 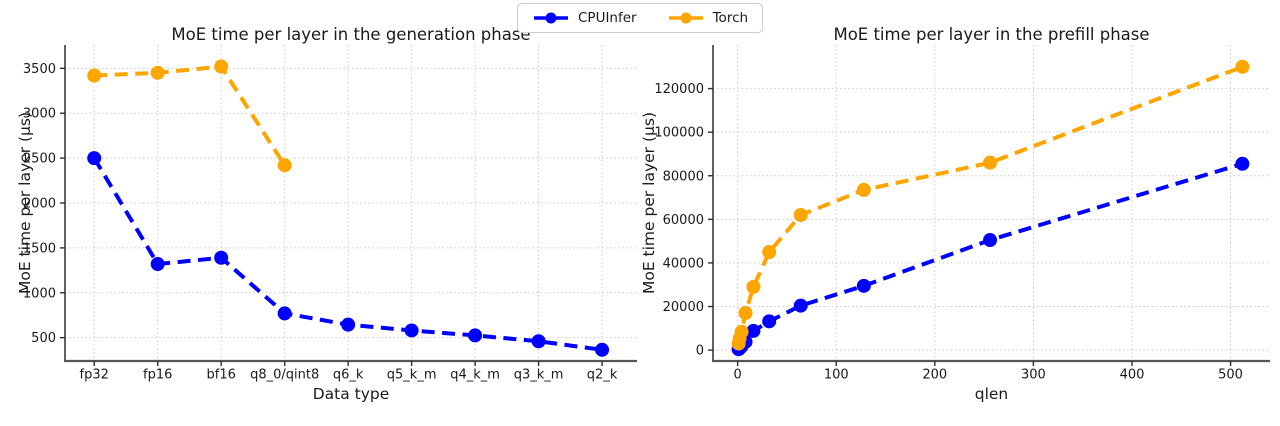 I want to click on y-tick-label: 40000, so click(x=683, y=263).